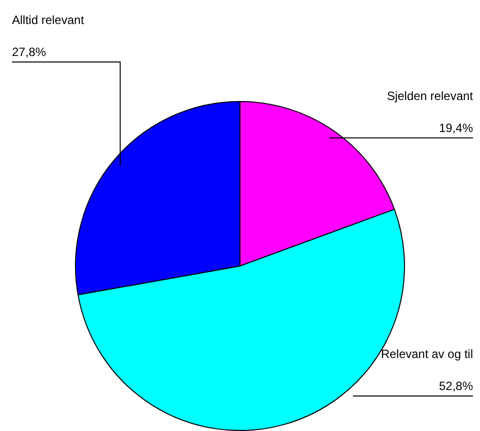 This screenshot has width=480, height=431. I want to click on data-label: 27,8%, so click(29, 52).